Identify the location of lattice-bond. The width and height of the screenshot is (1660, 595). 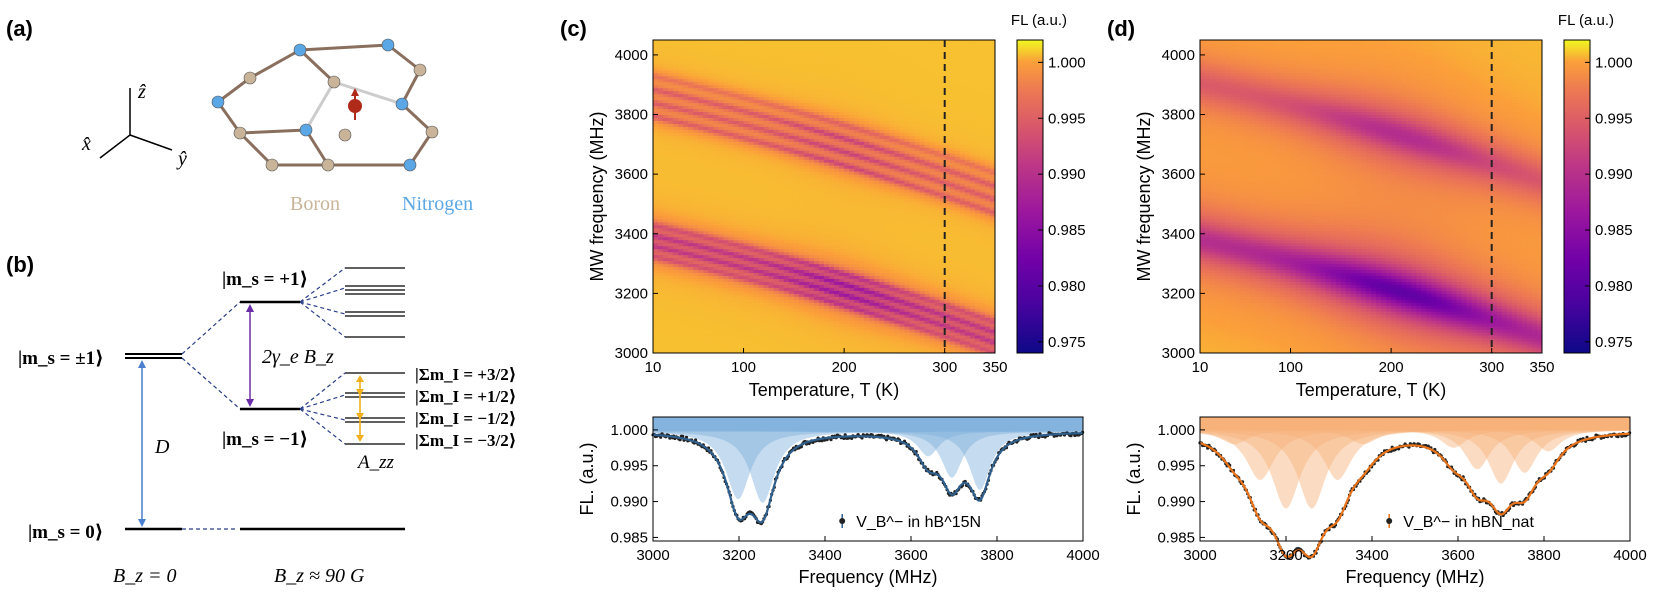
(273, 131).